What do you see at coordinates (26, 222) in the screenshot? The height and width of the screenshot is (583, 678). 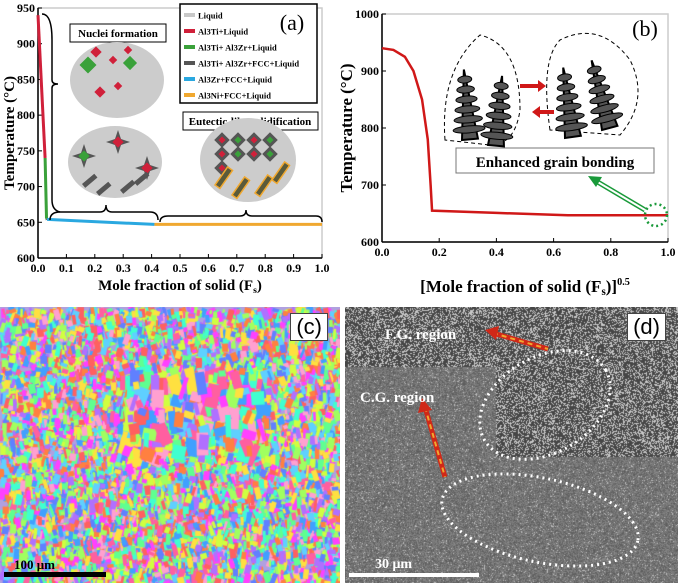 I see `y-tick-label: 650` at bounding box center [26, 222].